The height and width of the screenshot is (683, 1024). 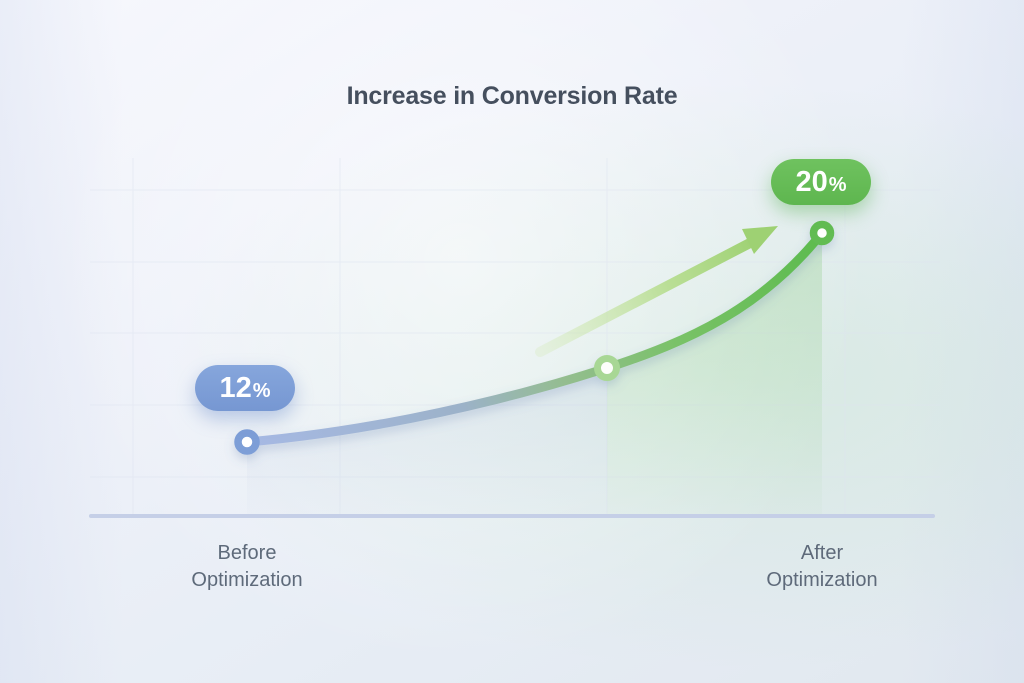 What do you see at coordinates (822, 580) in the screenshot?
I see `x-label-after-line2: Optimization` at bounding box center [822, 580].